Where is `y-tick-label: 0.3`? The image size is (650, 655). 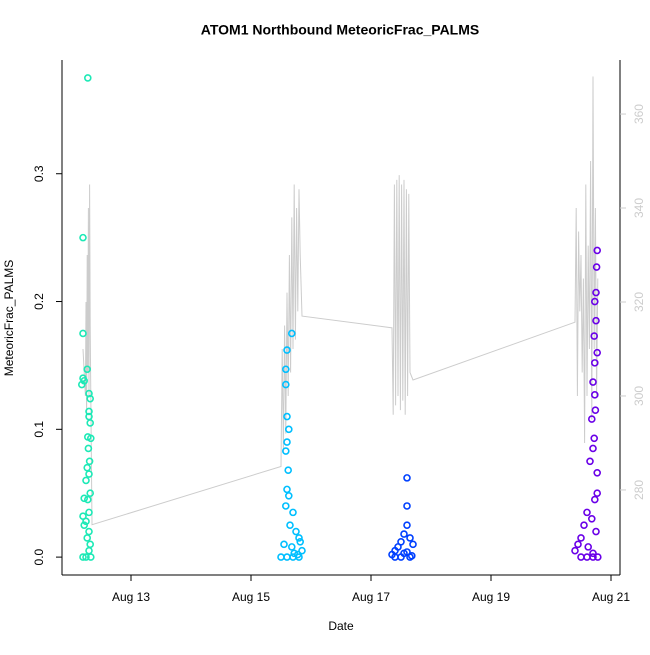 y-tick-label: 0.3 is located at coordinates (39, 173).